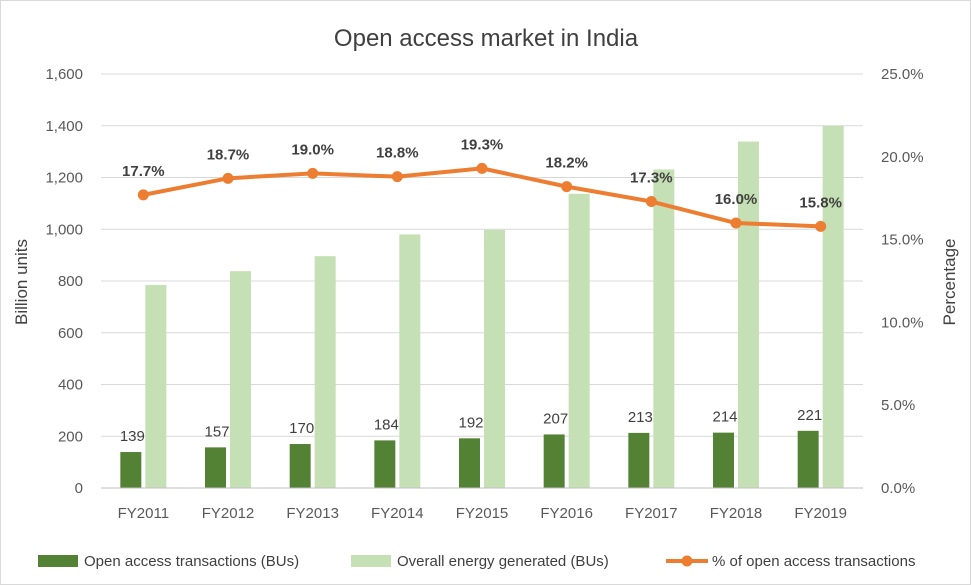  I want to click on percentage-data-label: 17.7%, so click(143, 171).